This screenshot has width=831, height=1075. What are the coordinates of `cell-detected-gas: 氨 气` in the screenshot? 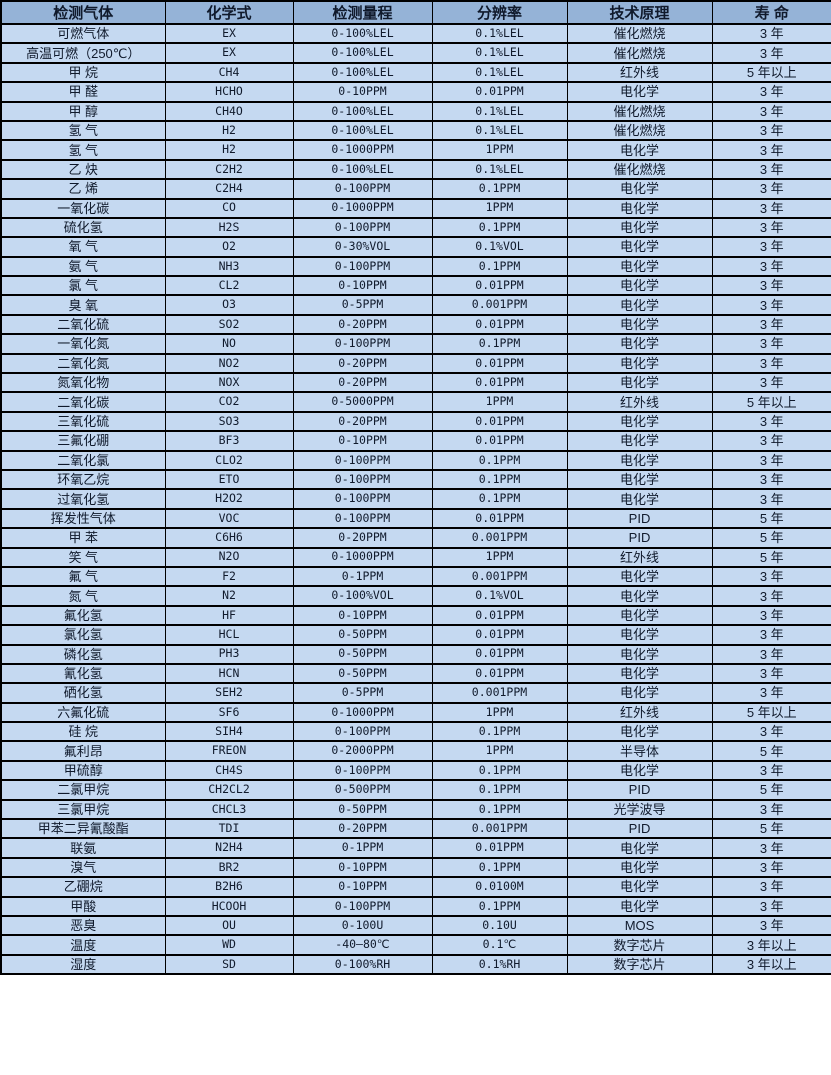 It's located at (83, 266).